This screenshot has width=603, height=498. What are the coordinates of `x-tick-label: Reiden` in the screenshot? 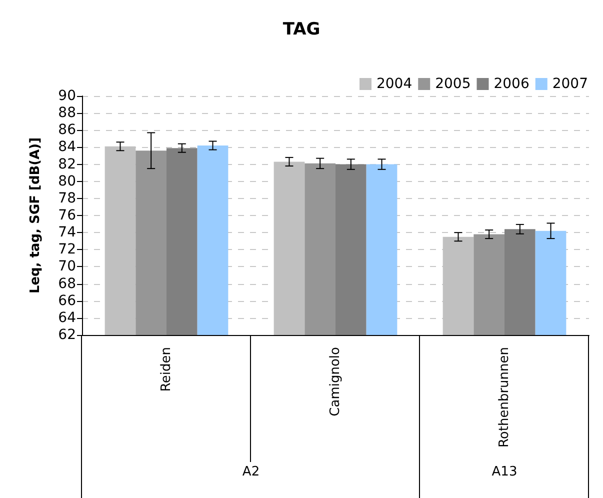 It's located at (166, 369).